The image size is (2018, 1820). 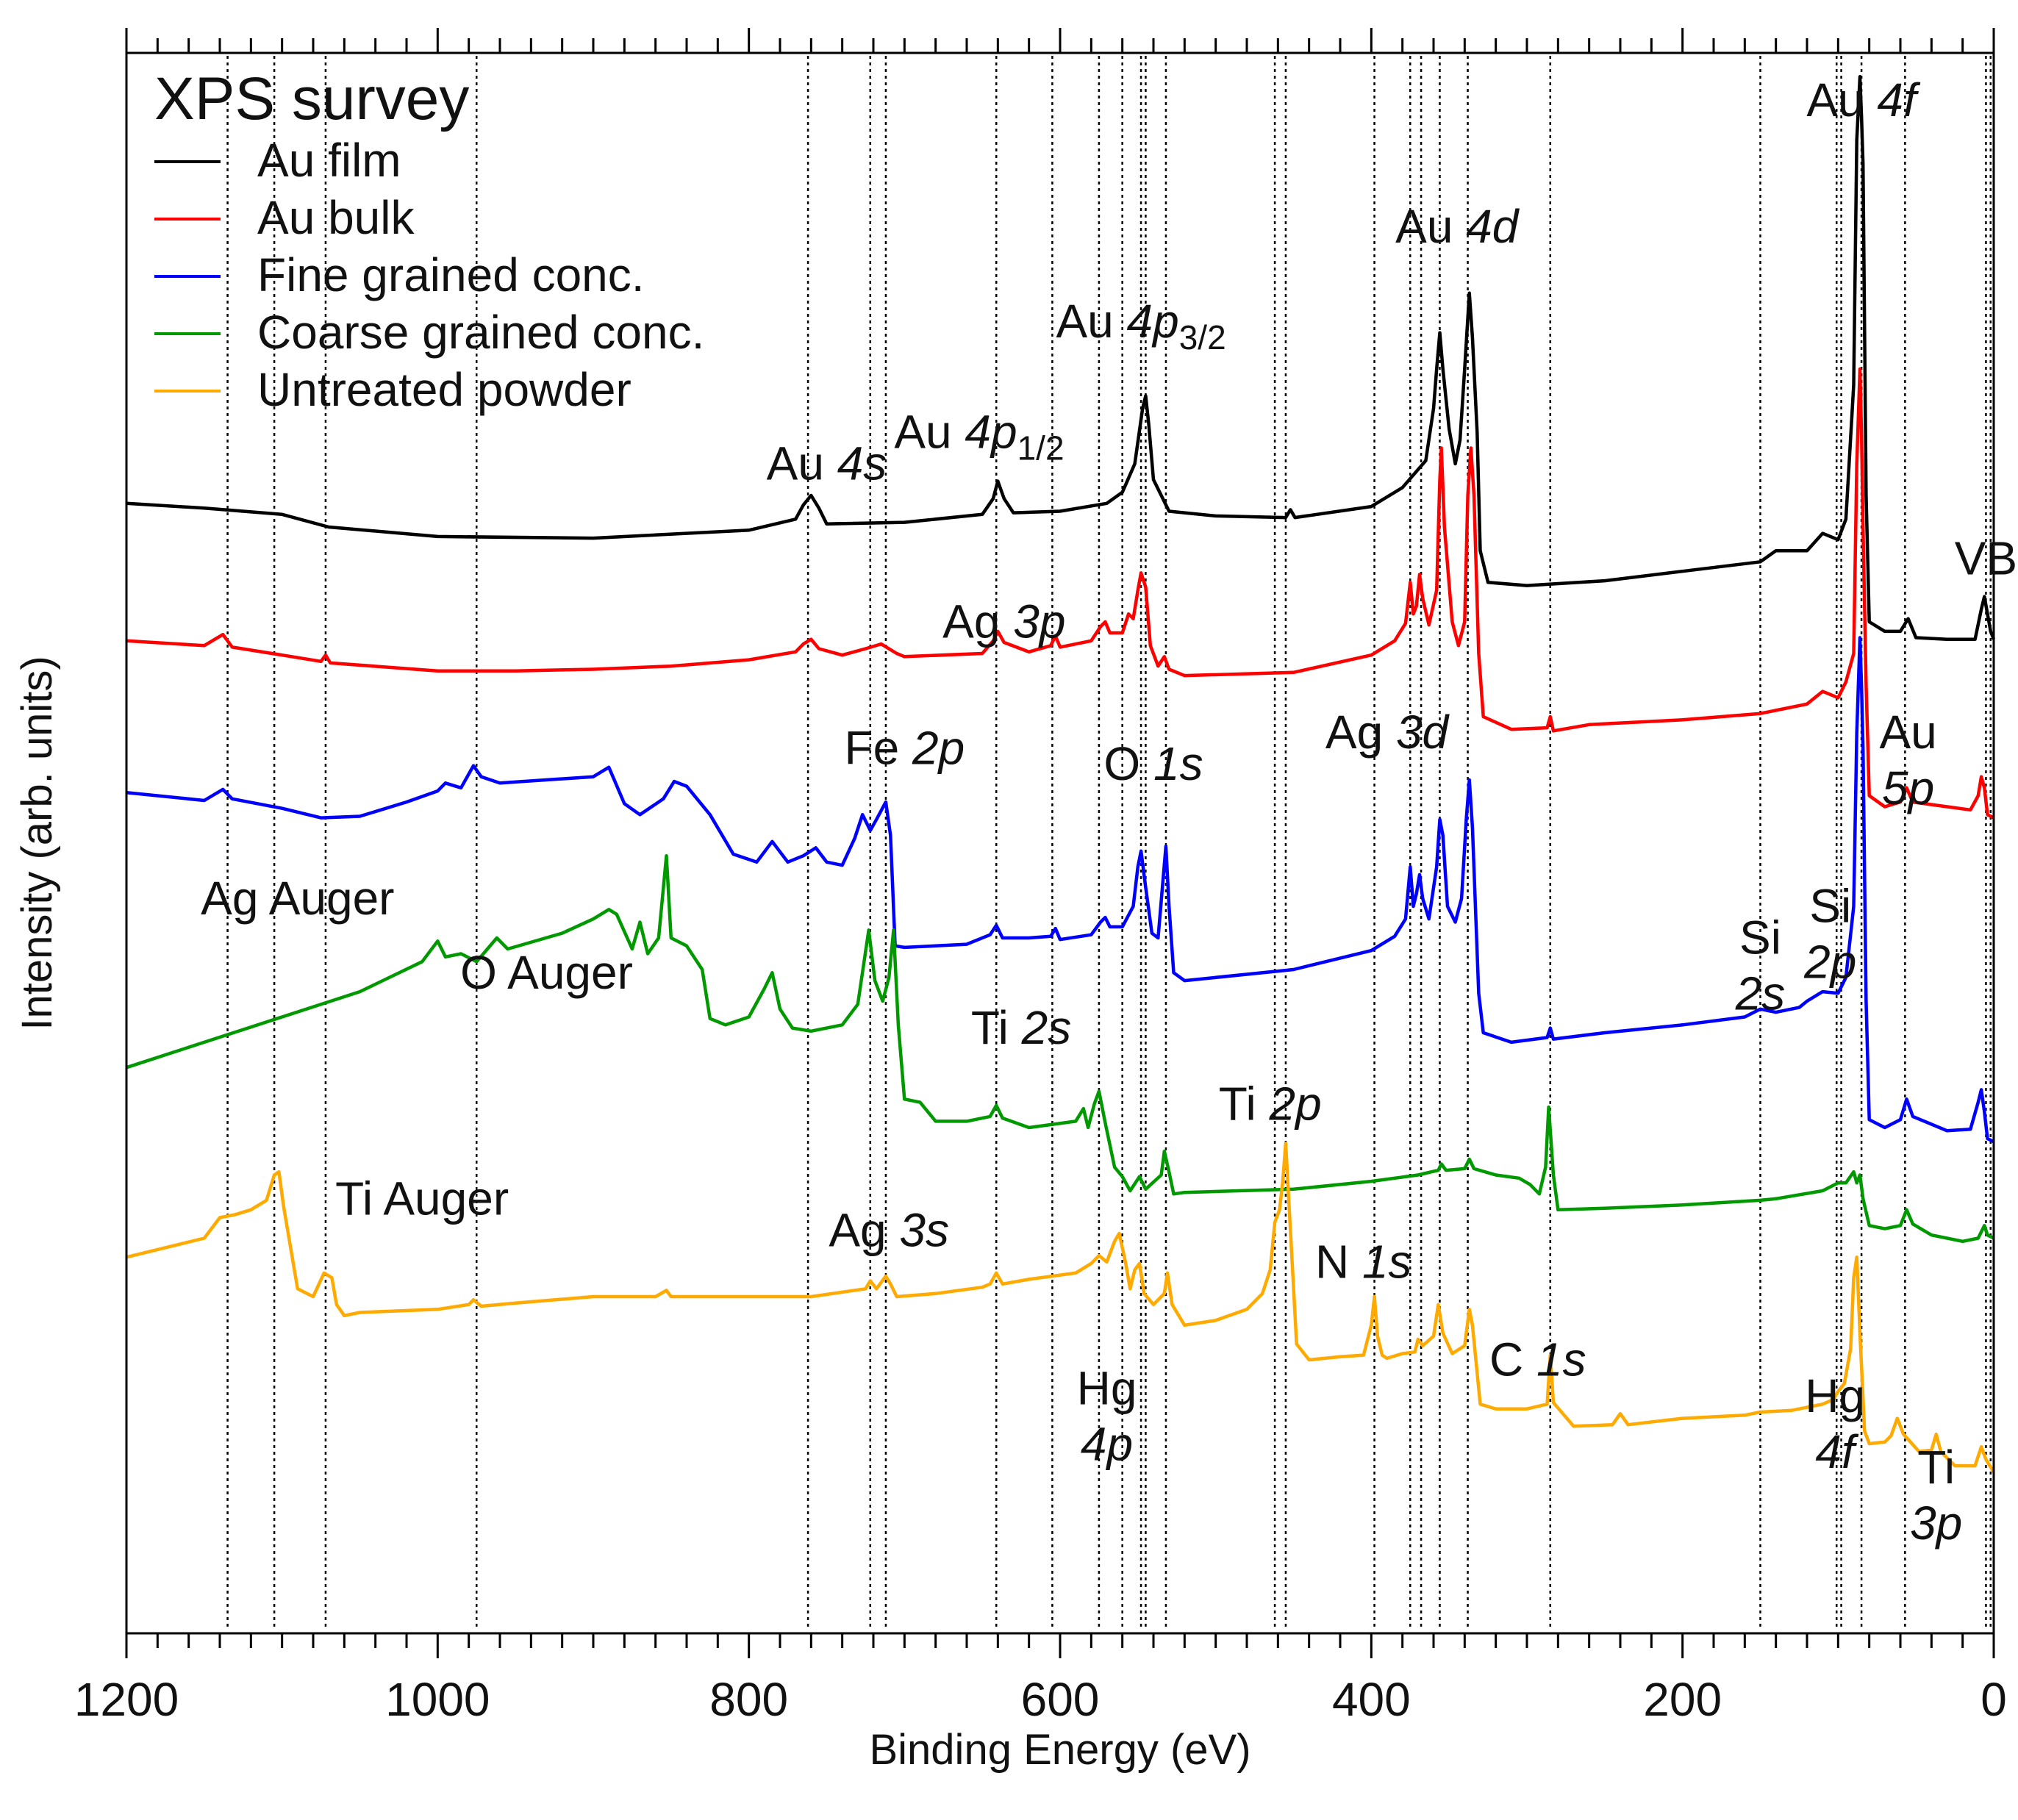 What do you see at coordinates (1107, 1415) in the screenshot?
I see `peak-label: Hg 4p` at bounding box center [1107, 1415].